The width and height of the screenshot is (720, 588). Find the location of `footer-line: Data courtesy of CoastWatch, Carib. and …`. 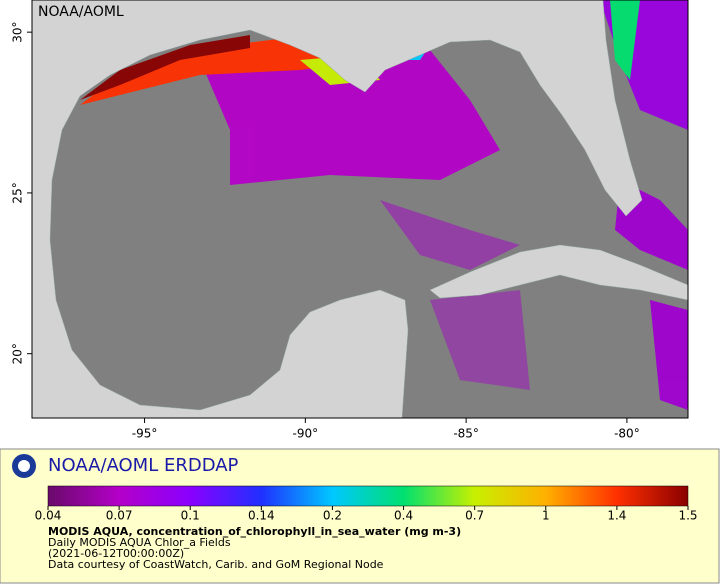

footer-line: Data courtesy of CoastWatch, Carib. and … is located at coordinates (216, 564).